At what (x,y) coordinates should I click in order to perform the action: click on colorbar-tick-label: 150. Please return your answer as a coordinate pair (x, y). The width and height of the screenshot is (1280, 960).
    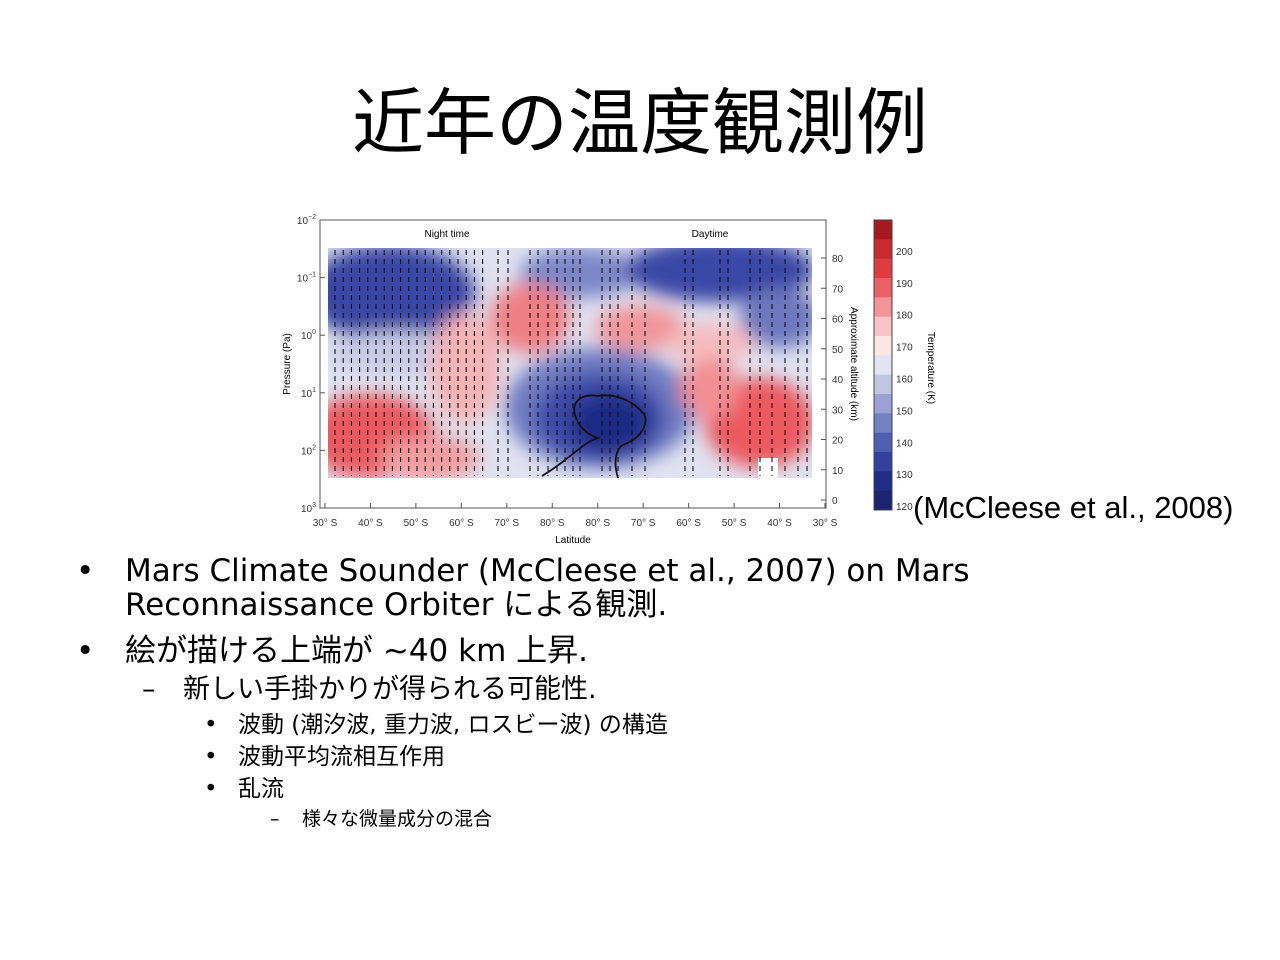
    Looking at the image, I should click on (904, 411).